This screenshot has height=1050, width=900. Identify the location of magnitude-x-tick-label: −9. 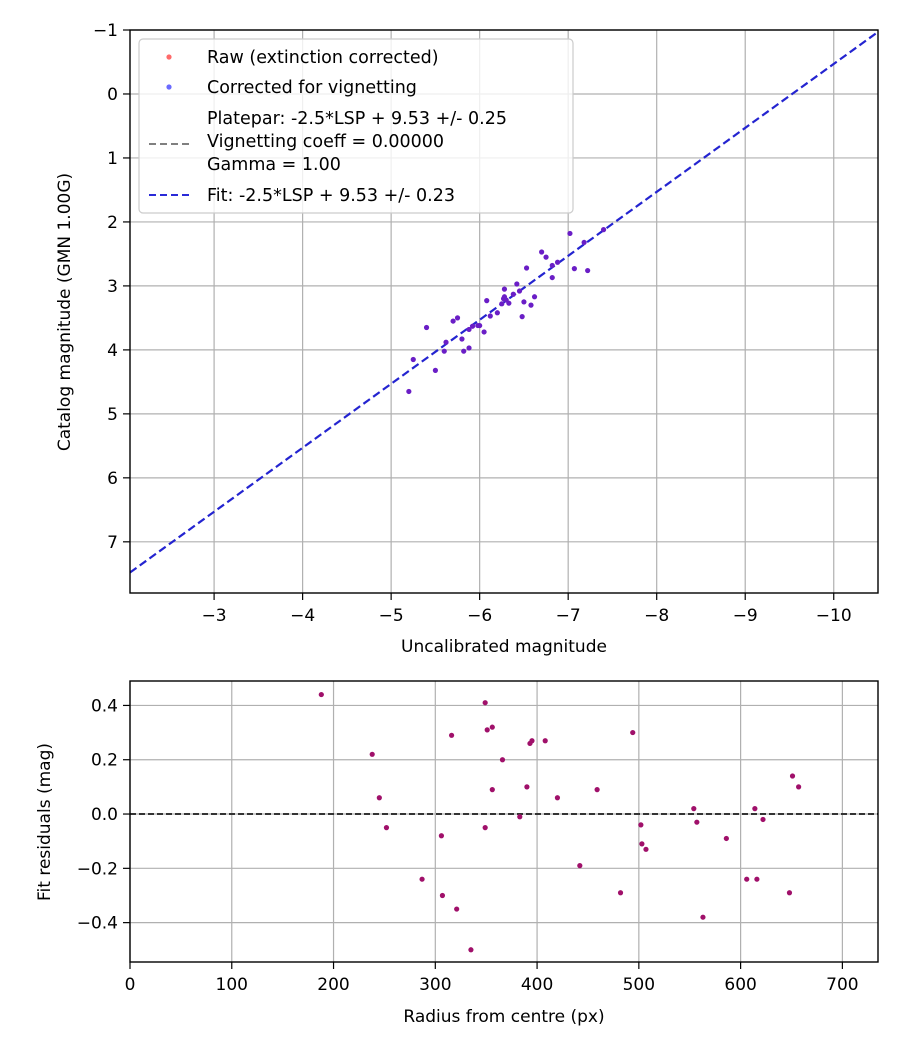
(745, 616).